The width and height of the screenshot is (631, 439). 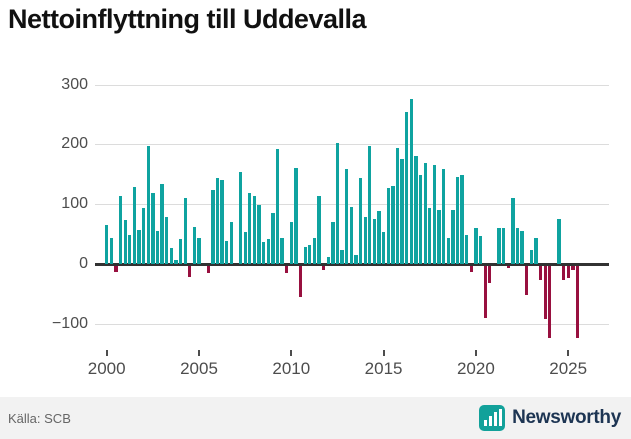 I want to click on zero-axis-line, so click(x=352, y=264).